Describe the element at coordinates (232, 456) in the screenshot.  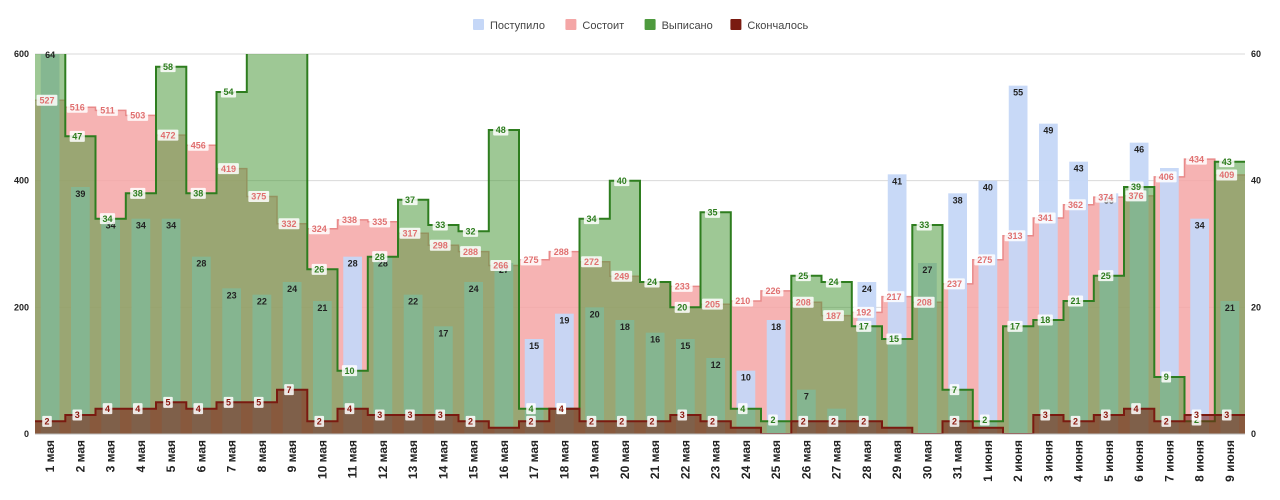
I see `x-tick-label: 7 мая` at that location.